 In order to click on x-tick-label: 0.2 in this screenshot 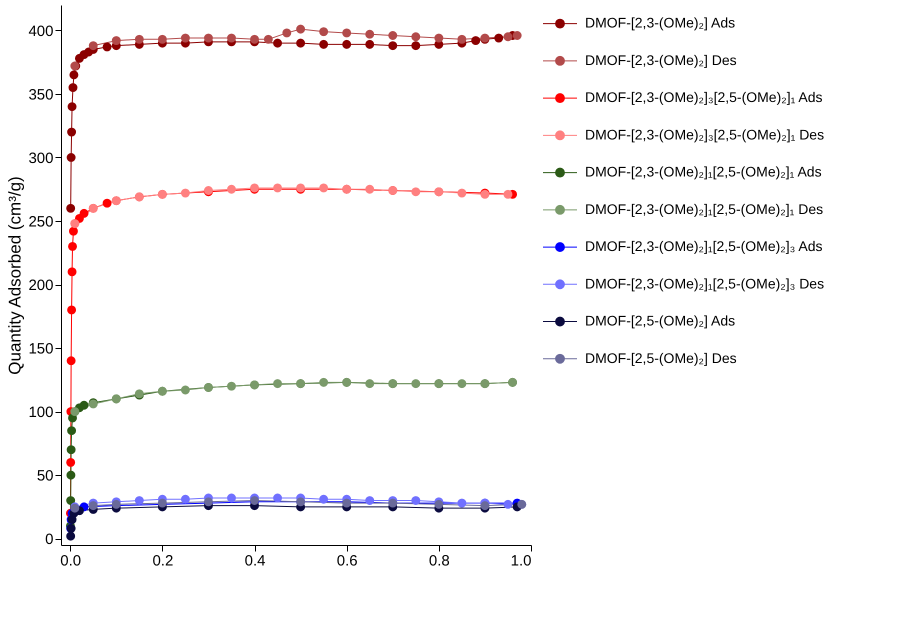, I will do `click(163, 561)`.